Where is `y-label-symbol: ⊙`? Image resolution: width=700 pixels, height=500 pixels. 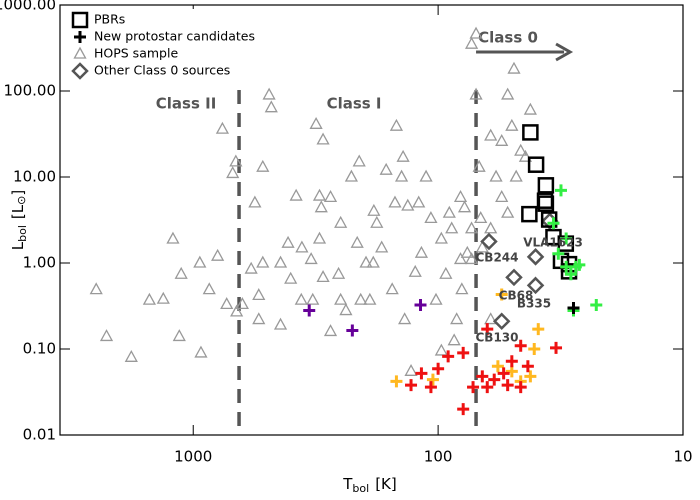
y-label-symbol: ⊙ is located at coordinates (21, 200).